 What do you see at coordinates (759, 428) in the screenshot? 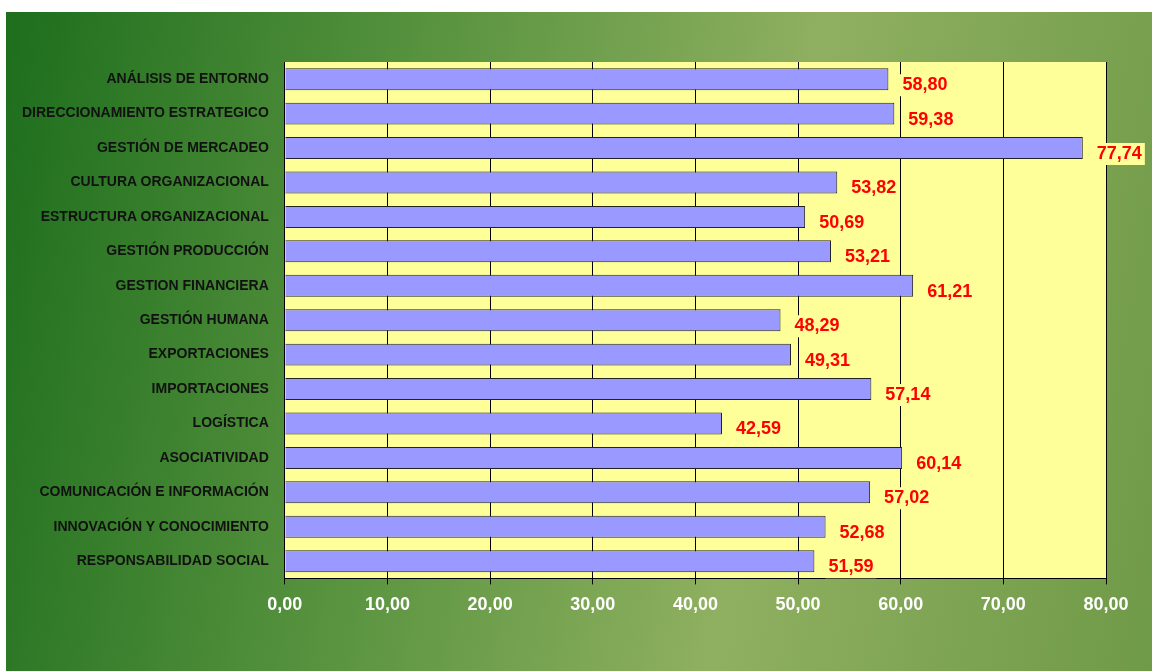
I see `data-label: 42,59` at bounding box center [759, 428].